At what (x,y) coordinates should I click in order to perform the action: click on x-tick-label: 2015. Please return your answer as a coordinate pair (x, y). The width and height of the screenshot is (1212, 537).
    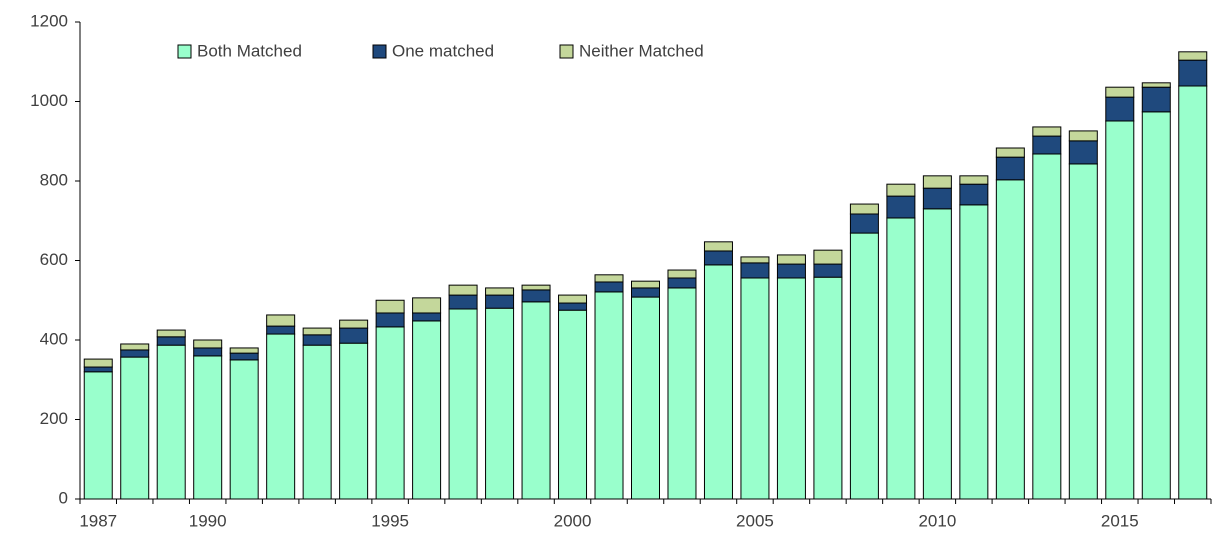
    Looking at the image, I should click on (1120, 520).